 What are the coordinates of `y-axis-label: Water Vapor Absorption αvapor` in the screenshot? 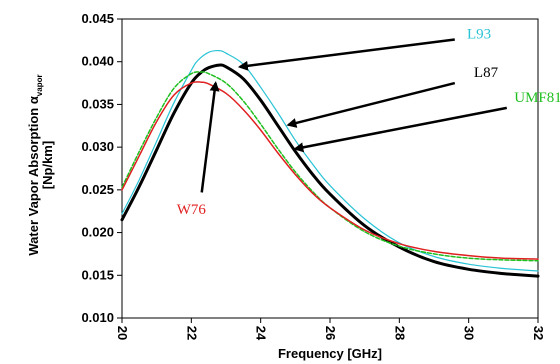 It's located at (35, 164).